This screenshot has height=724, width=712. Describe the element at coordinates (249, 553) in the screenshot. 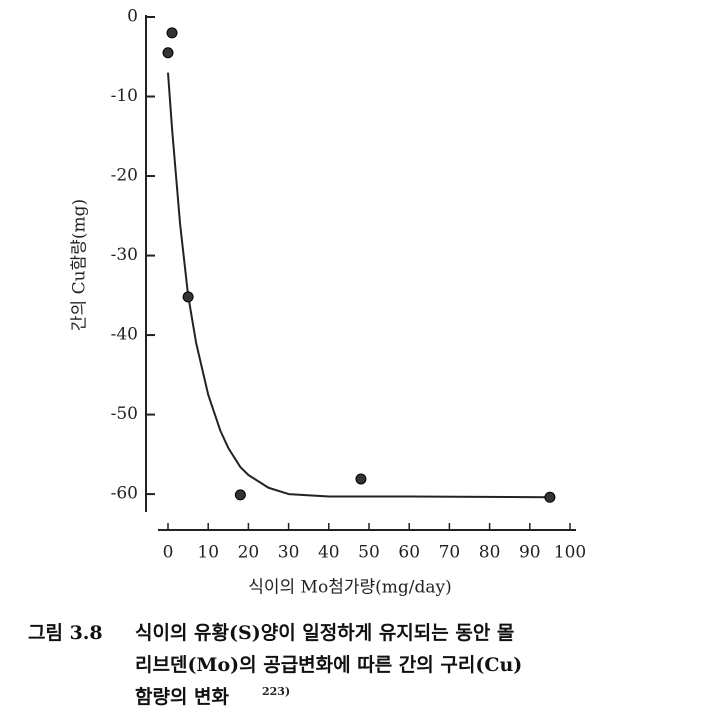

I see `x-tick-label: 20` at that location.